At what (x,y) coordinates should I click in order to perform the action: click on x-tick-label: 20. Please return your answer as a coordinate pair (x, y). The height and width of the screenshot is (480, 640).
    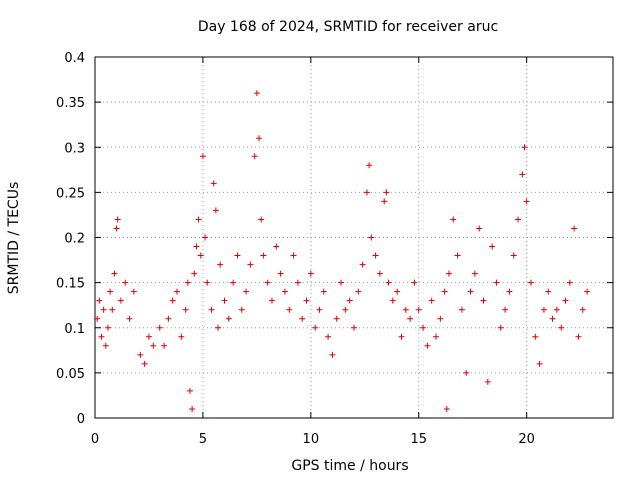
    Looking at the image, I should click on (526, 439).